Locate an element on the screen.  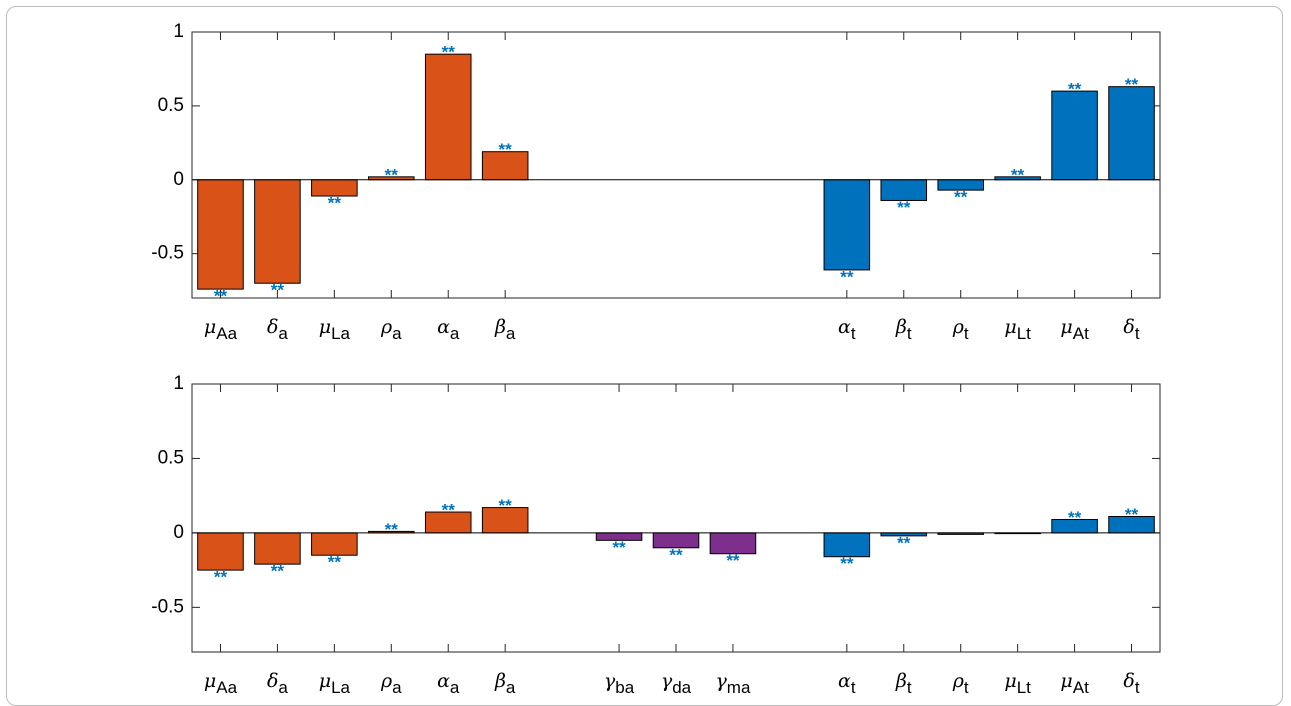
x-tick-label: γma is located at coordinates (733, 683).